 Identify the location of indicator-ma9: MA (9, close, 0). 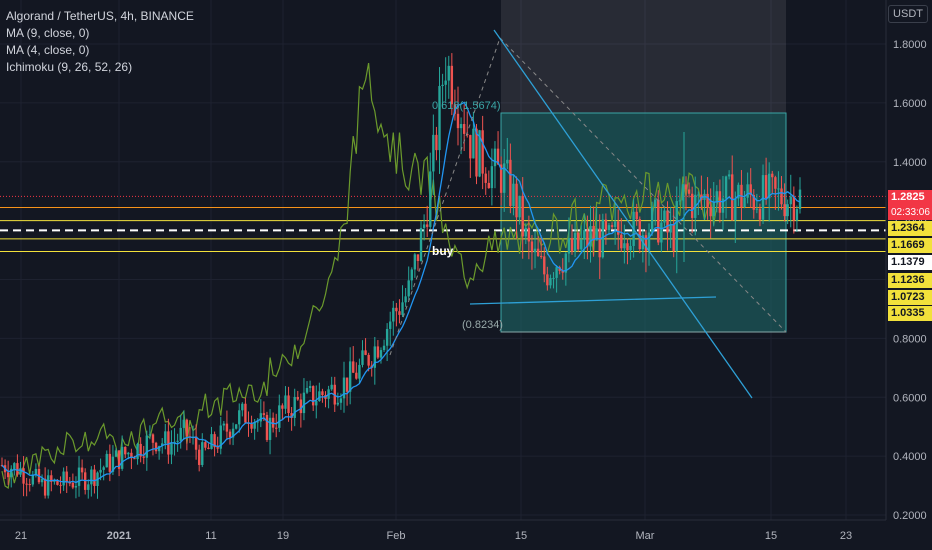
(48, 33).